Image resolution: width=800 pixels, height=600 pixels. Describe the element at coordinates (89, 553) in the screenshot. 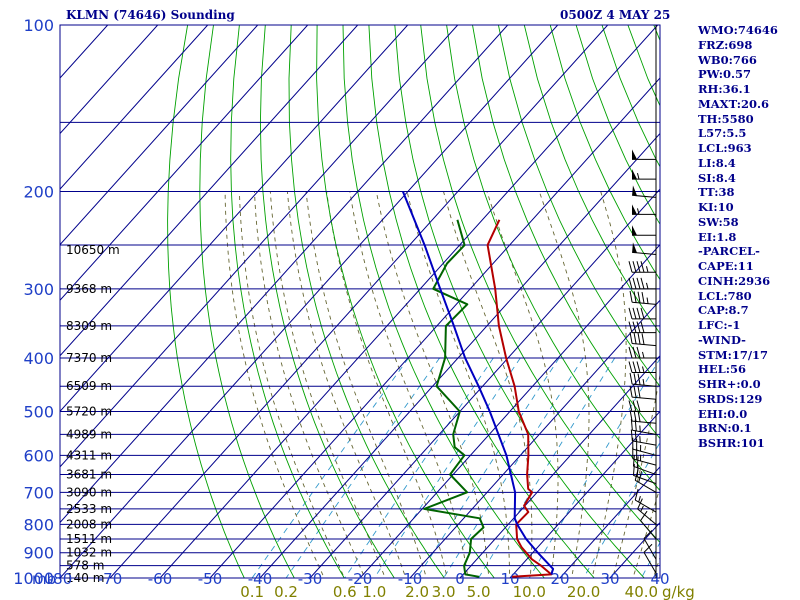

I see `height-label: 1032 m` at that location.